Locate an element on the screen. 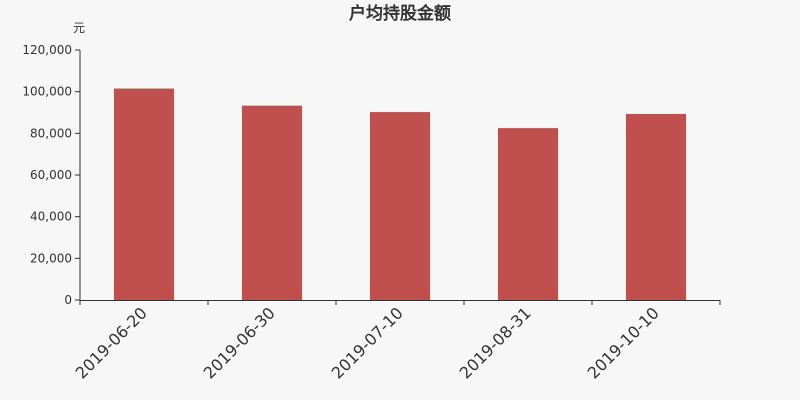 This screenshot has height=400, width=800. y-tick-label: 20,000 is located at coordinates (51, 258).